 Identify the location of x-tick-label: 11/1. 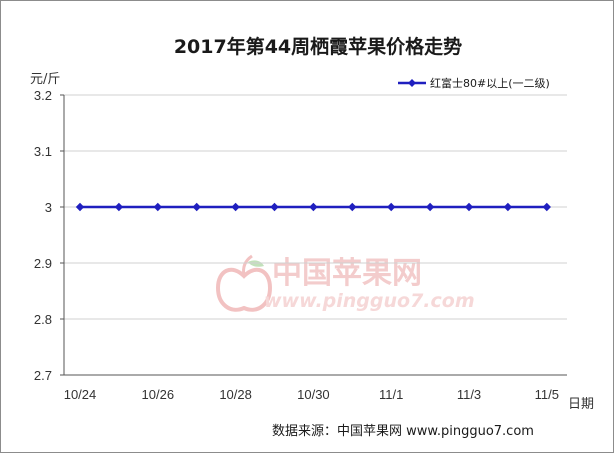
(391, 394).